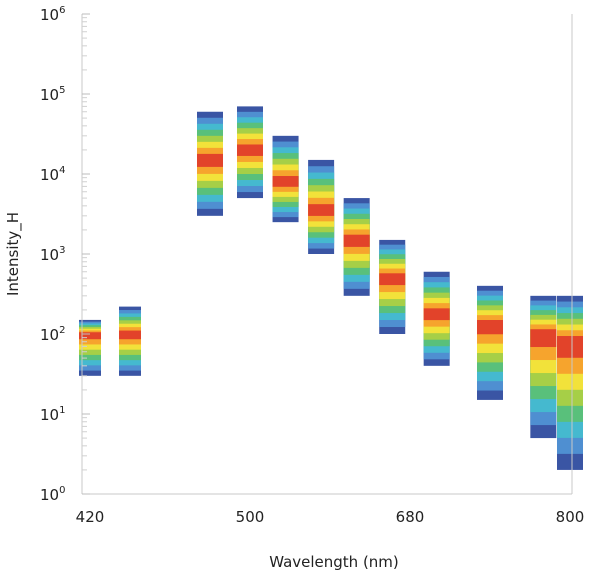 Image resolution: width=600 pixels, height=575 pixels. I want to click on x-tick-label: 420, so click(90, 517).